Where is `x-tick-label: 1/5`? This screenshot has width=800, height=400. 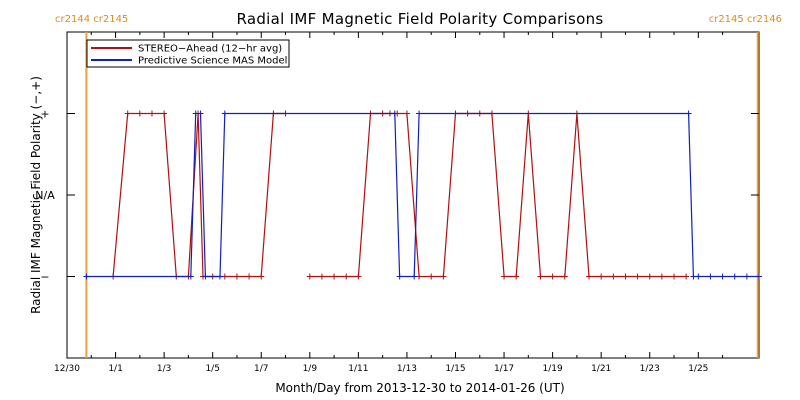 x-tick-label: 1/5 is located at coordinates (212, 369).